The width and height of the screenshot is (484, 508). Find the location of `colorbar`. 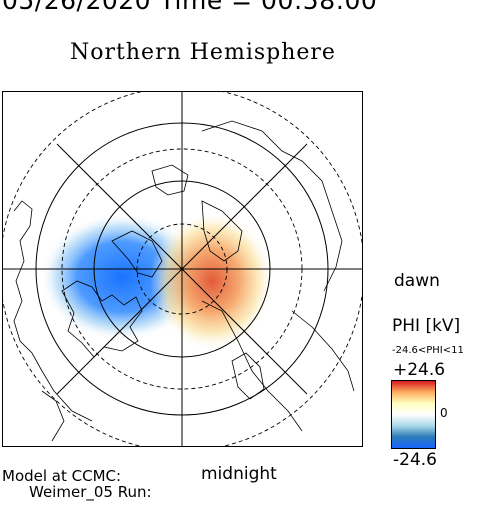

colorbar is located at coordinates (413, 414).